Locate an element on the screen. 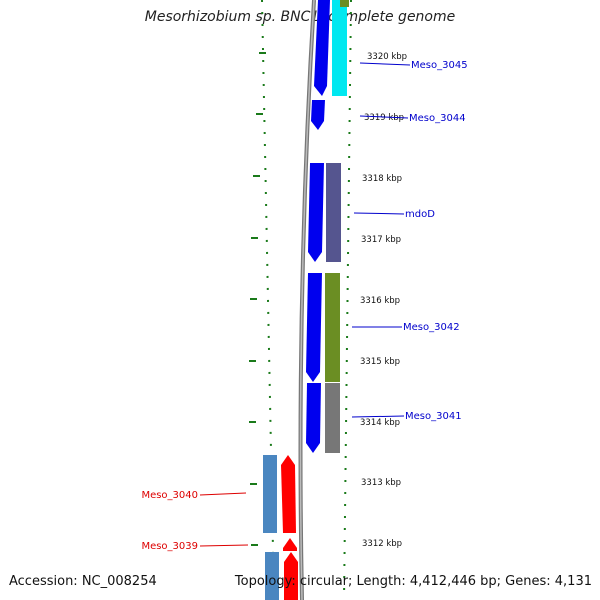  gene-label-mdod: mdoD is located at coordinates (420, 214).